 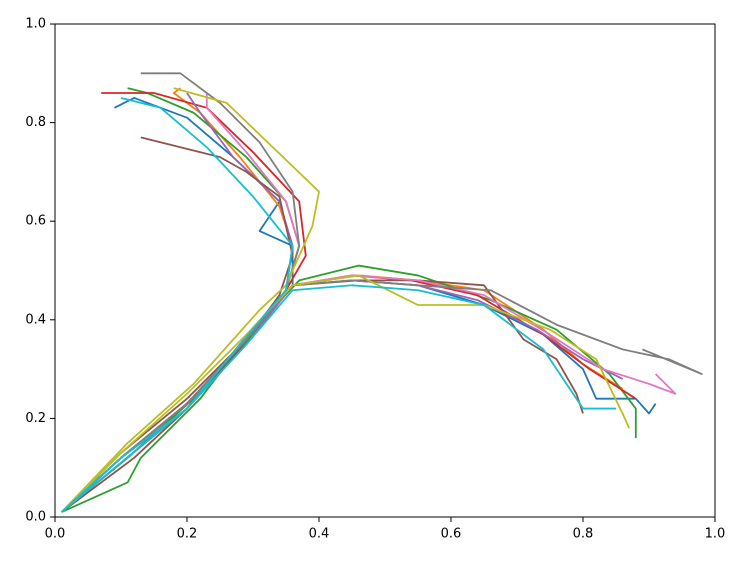 What do you see at coordinates (35, 319) in the screenshot?
I see `y-tick-label: 0.4` at bounding box center [35, 319].